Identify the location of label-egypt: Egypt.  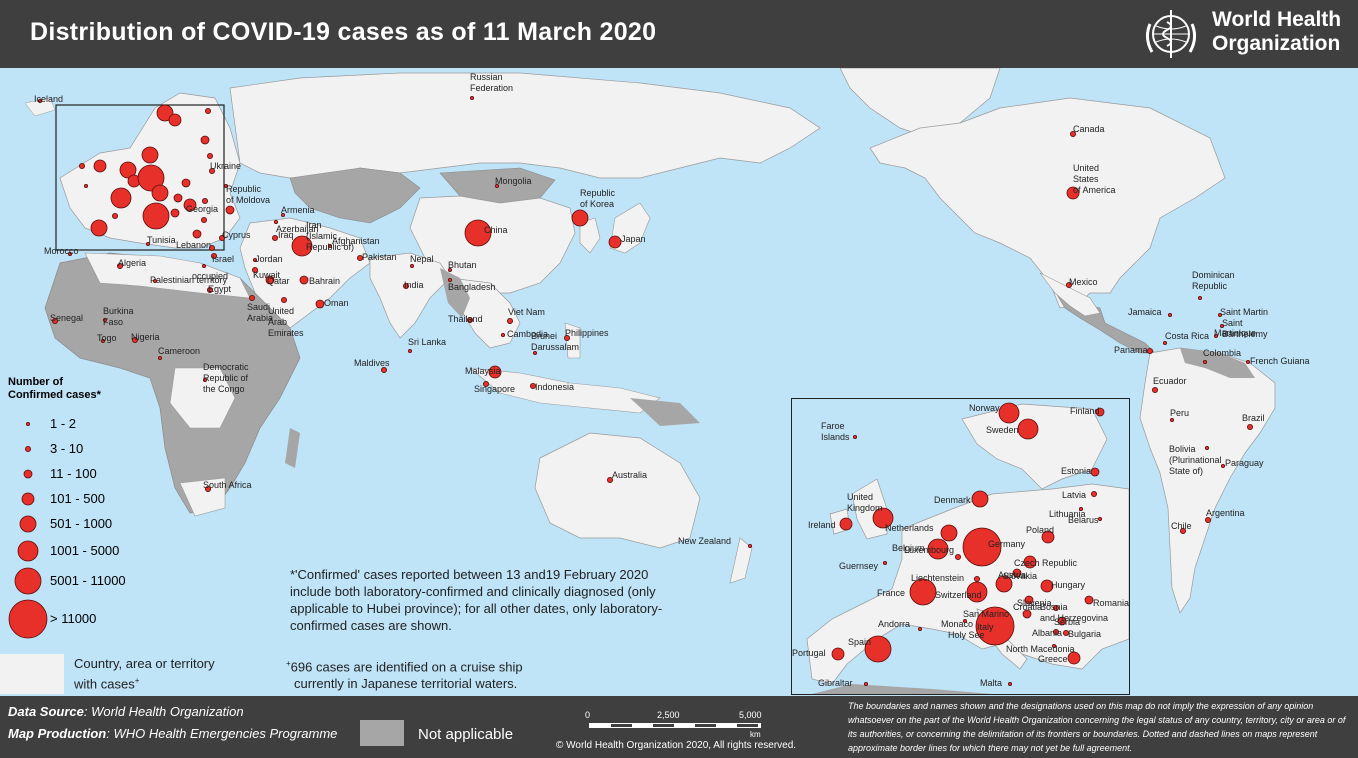
(220, 289).